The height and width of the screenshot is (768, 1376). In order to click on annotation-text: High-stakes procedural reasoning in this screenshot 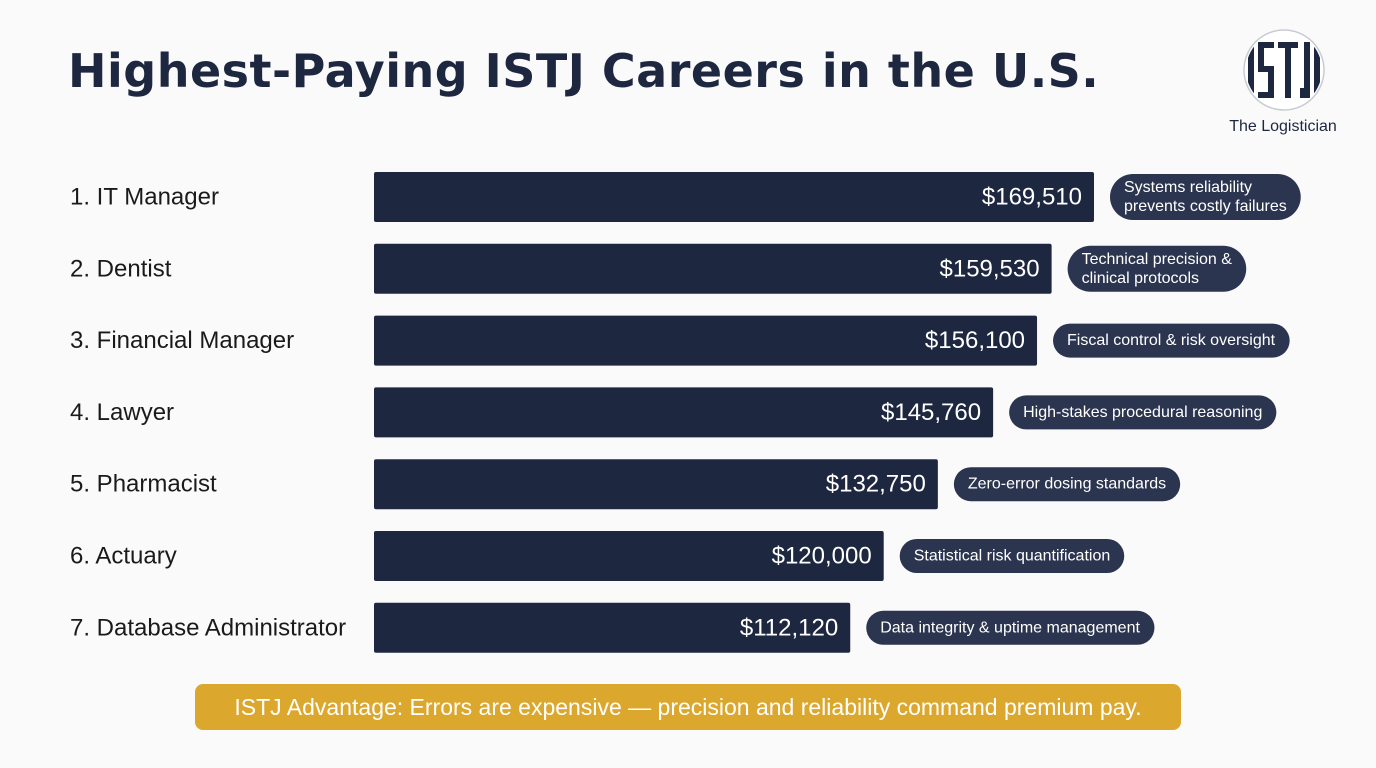, I will do `click(1142, 412)`.